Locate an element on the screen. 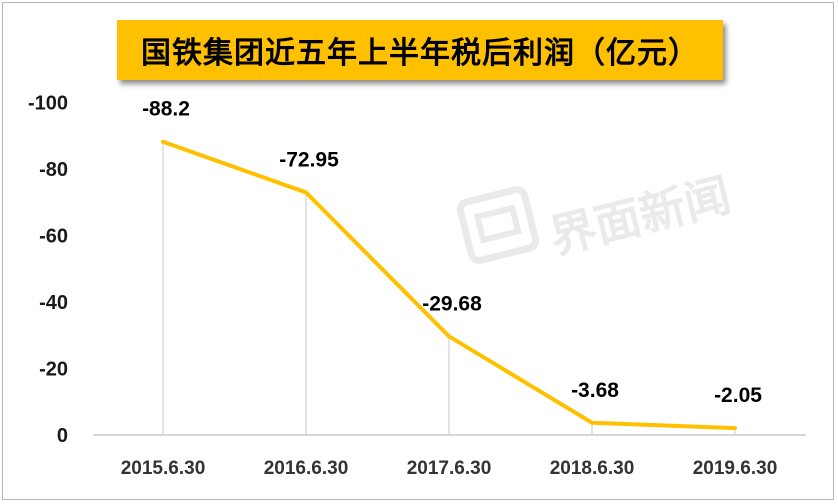  watermark-logo-icon is located at coordinates (498, 225).